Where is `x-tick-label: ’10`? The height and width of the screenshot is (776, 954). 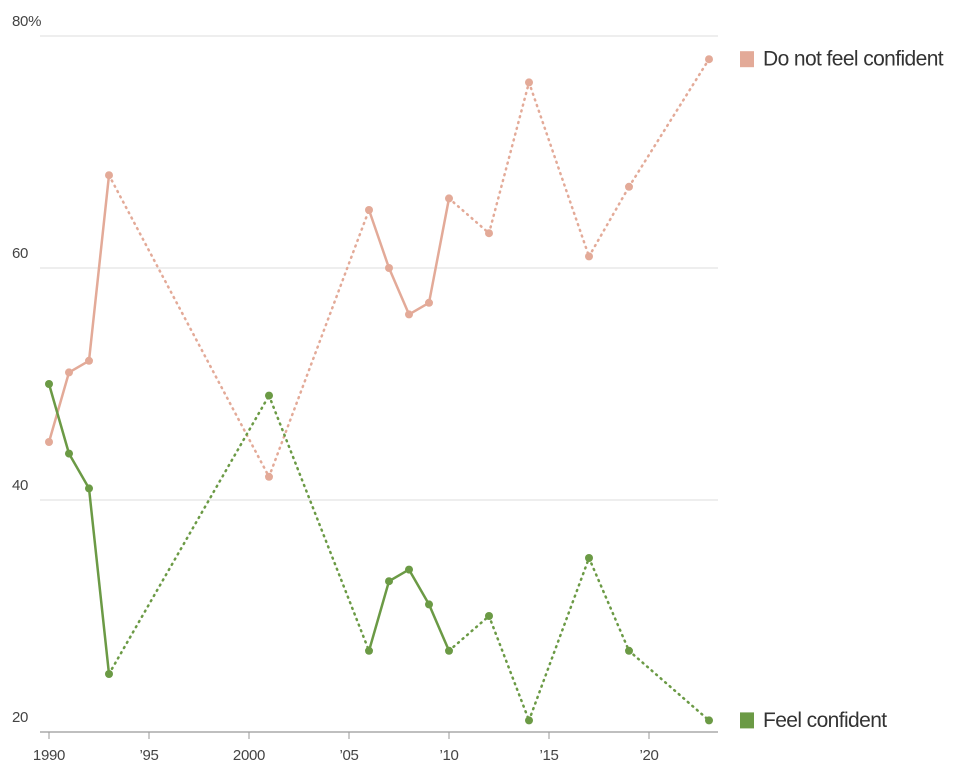 x-tick-label: ’10 is located at coordinates (448, 755).